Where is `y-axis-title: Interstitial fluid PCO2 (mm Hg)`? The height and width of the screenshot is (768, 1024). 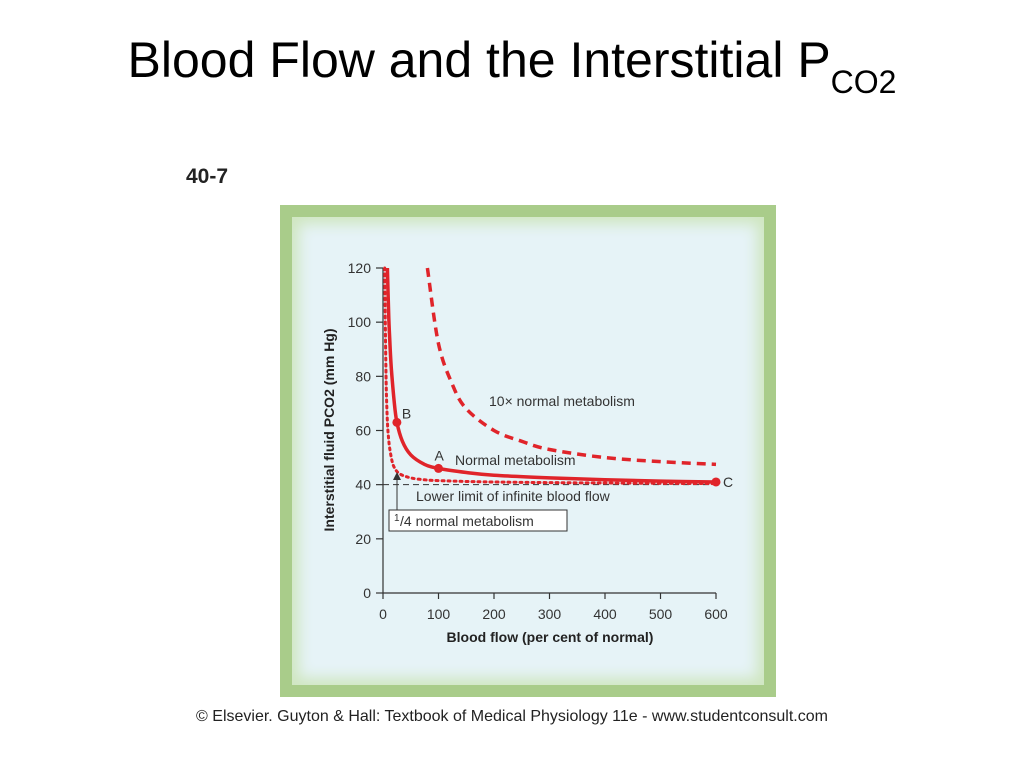
y-axis-title: Interstitial fluid PCO2 (mm Hg) is located at coordinates (329, 429).